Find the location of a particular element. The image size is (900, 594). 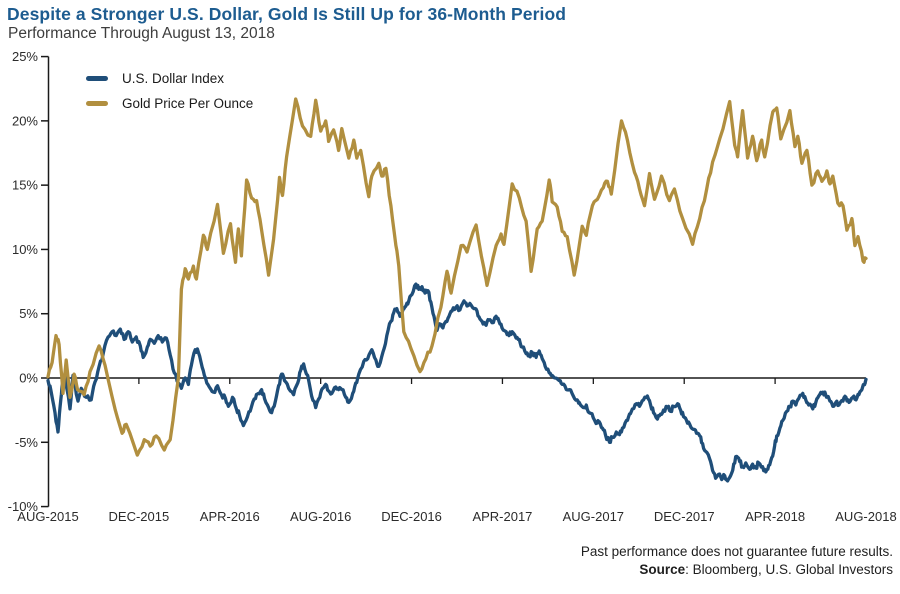

legend-item-gold-price: Gold Price Per Ounce is located at coordinates (169, 103).